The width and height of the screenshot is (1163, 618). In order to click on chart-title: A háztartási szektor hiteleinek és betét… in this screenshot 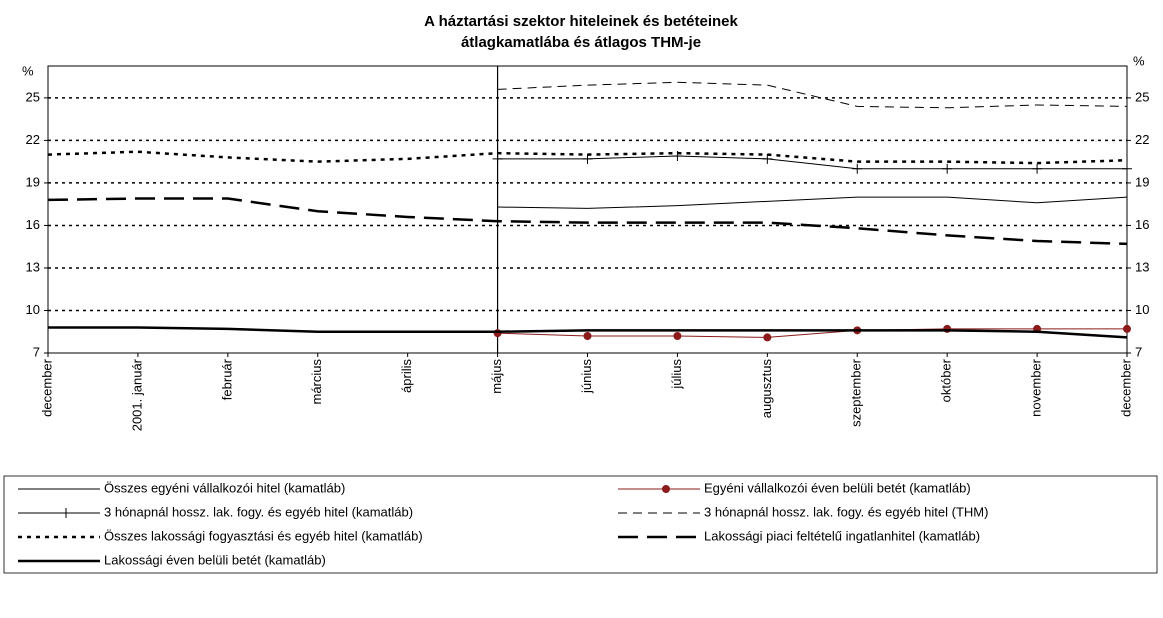, I will do `click(581, 21)`.